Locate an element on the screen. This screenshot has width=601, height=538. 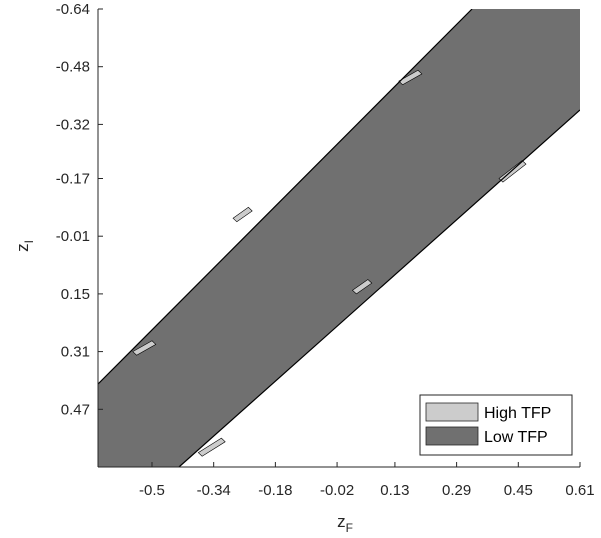
y-tick-label: 0.47 is located at coordinates (75, 409).